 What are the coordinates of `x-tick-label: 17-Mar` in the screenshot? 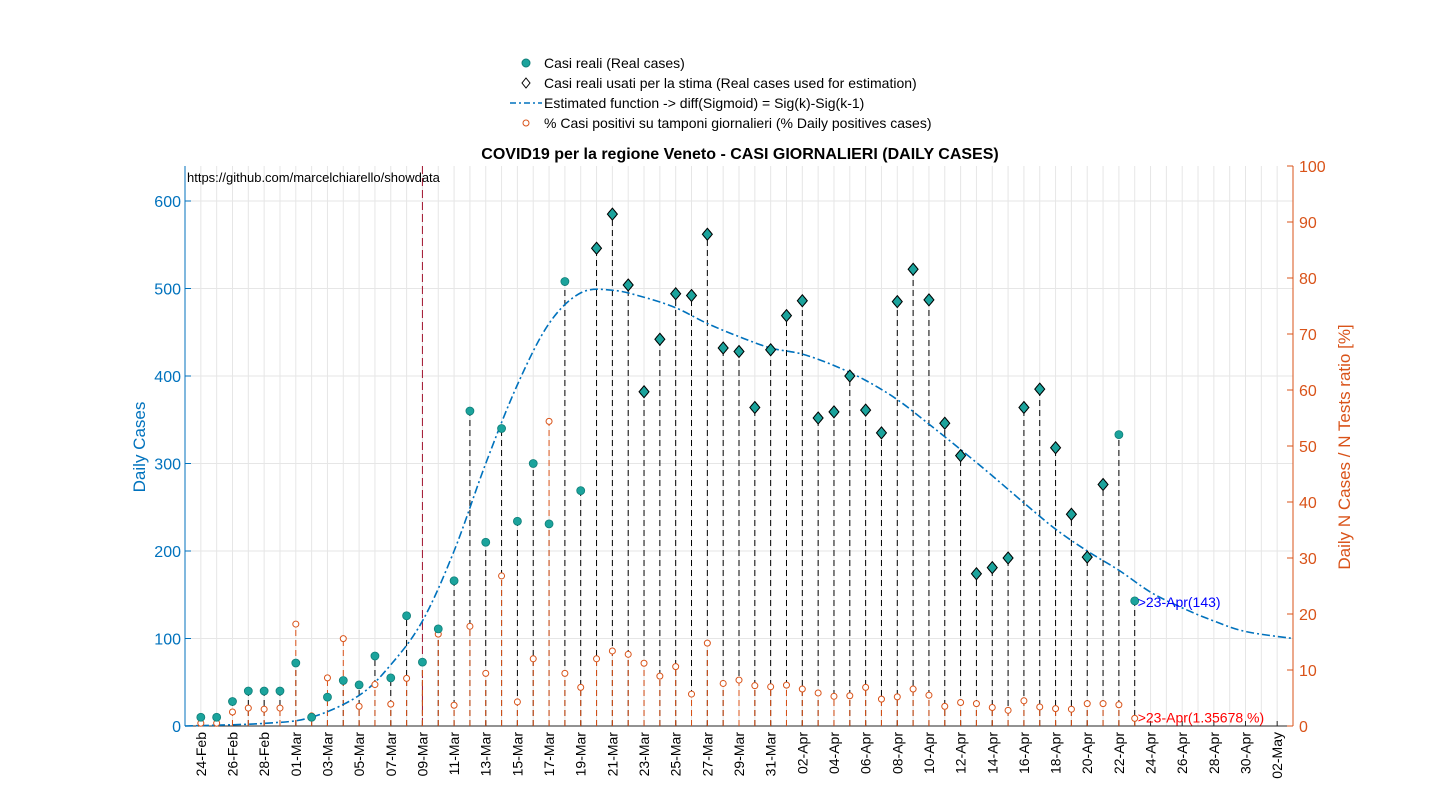 It's located at (549, 754).